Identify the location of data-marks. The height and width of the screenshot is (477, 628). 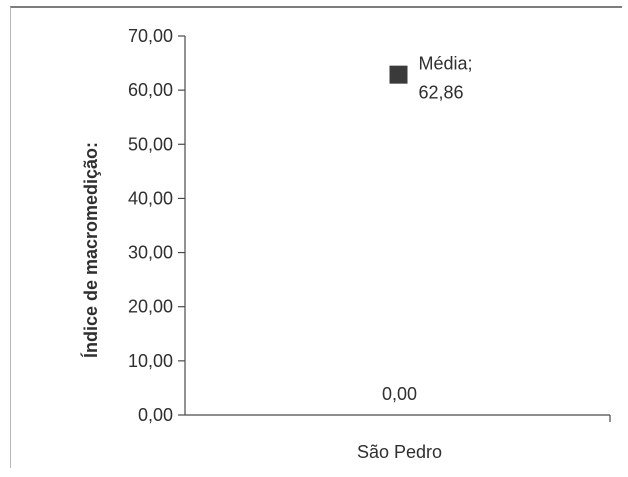
(398, 74).